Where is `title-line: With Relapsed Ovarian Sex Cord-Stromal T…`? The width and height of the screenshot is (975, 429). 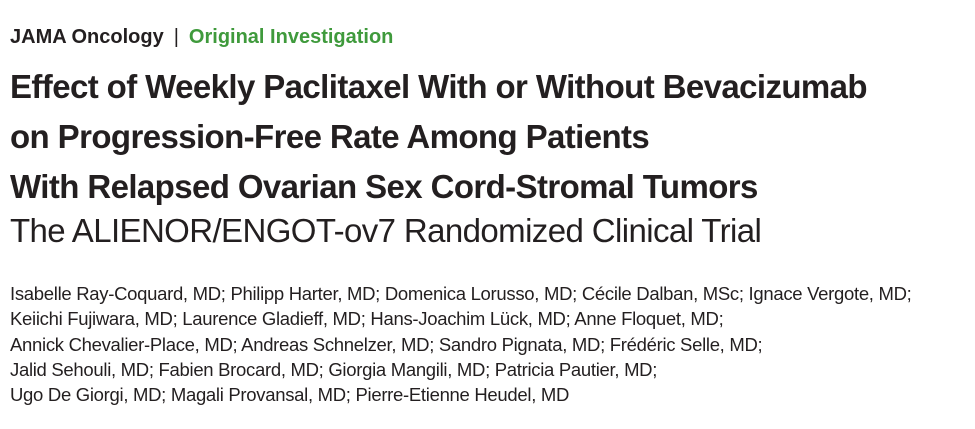 title-line: With Relapsed Ovarian Sex Cord-Stromal T… is located at coordinates (384, 186).